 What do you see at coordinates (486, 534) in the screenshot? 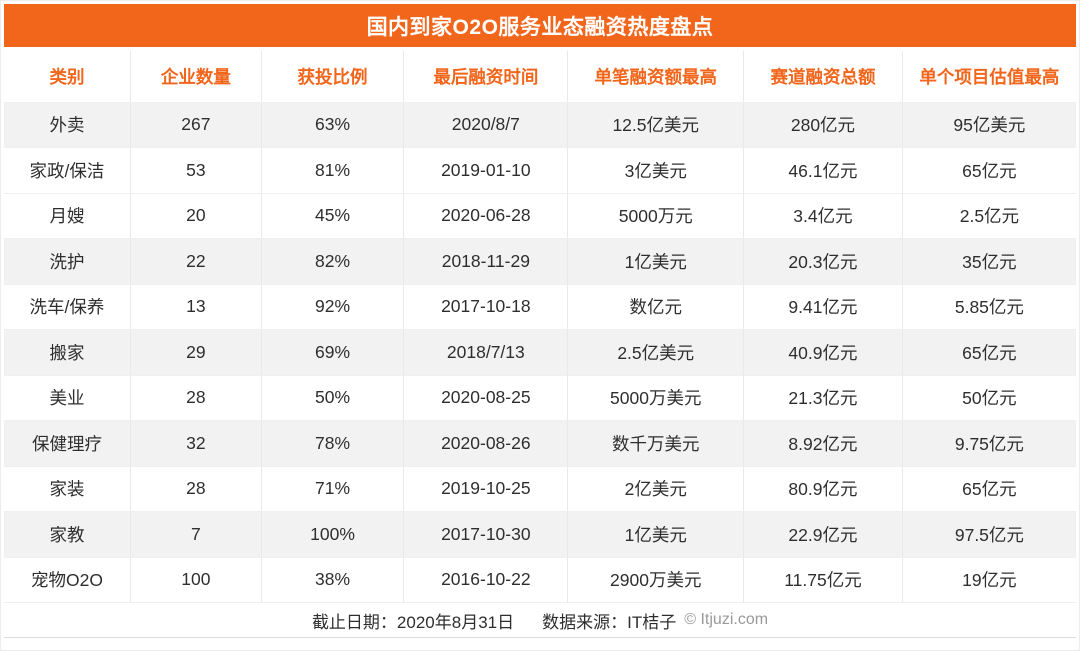
I see `cell-last-funding-date: 2017-10-30` at bounding box center [486, 534].